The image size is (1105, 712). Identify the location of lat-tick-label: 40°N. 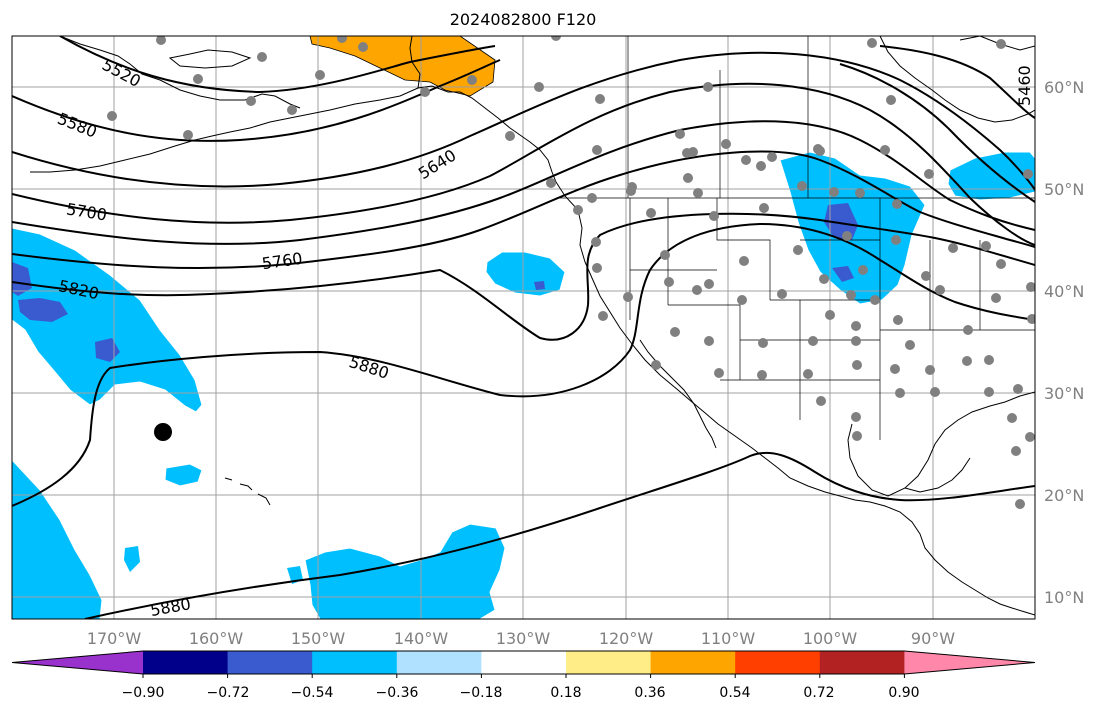
(1064, 291).